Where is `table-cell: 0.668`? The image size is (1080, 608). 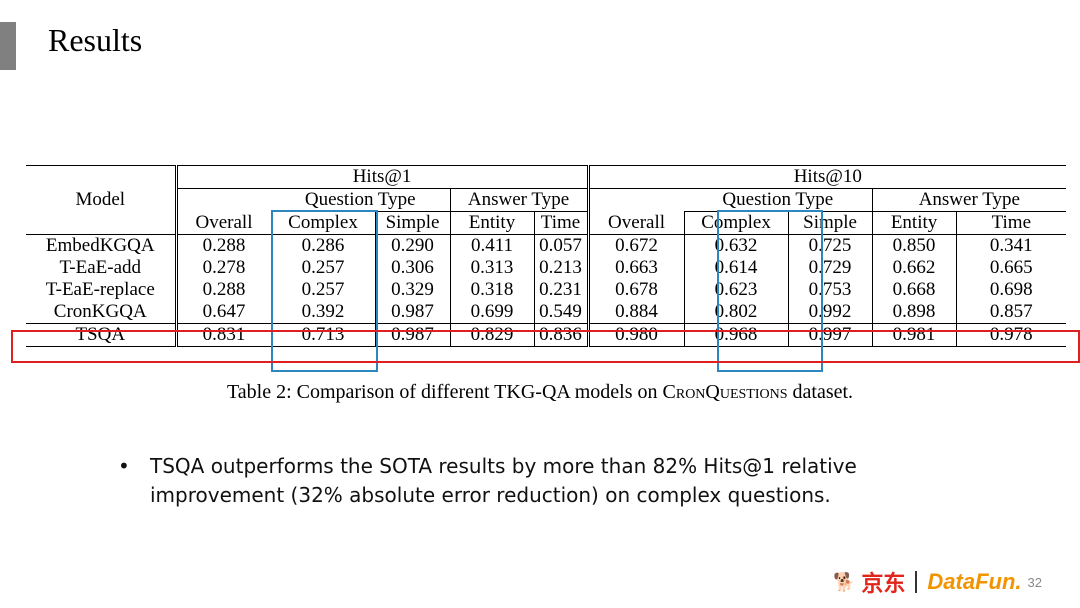 table-cell: 0.668 is located at coordinates (914, 290).